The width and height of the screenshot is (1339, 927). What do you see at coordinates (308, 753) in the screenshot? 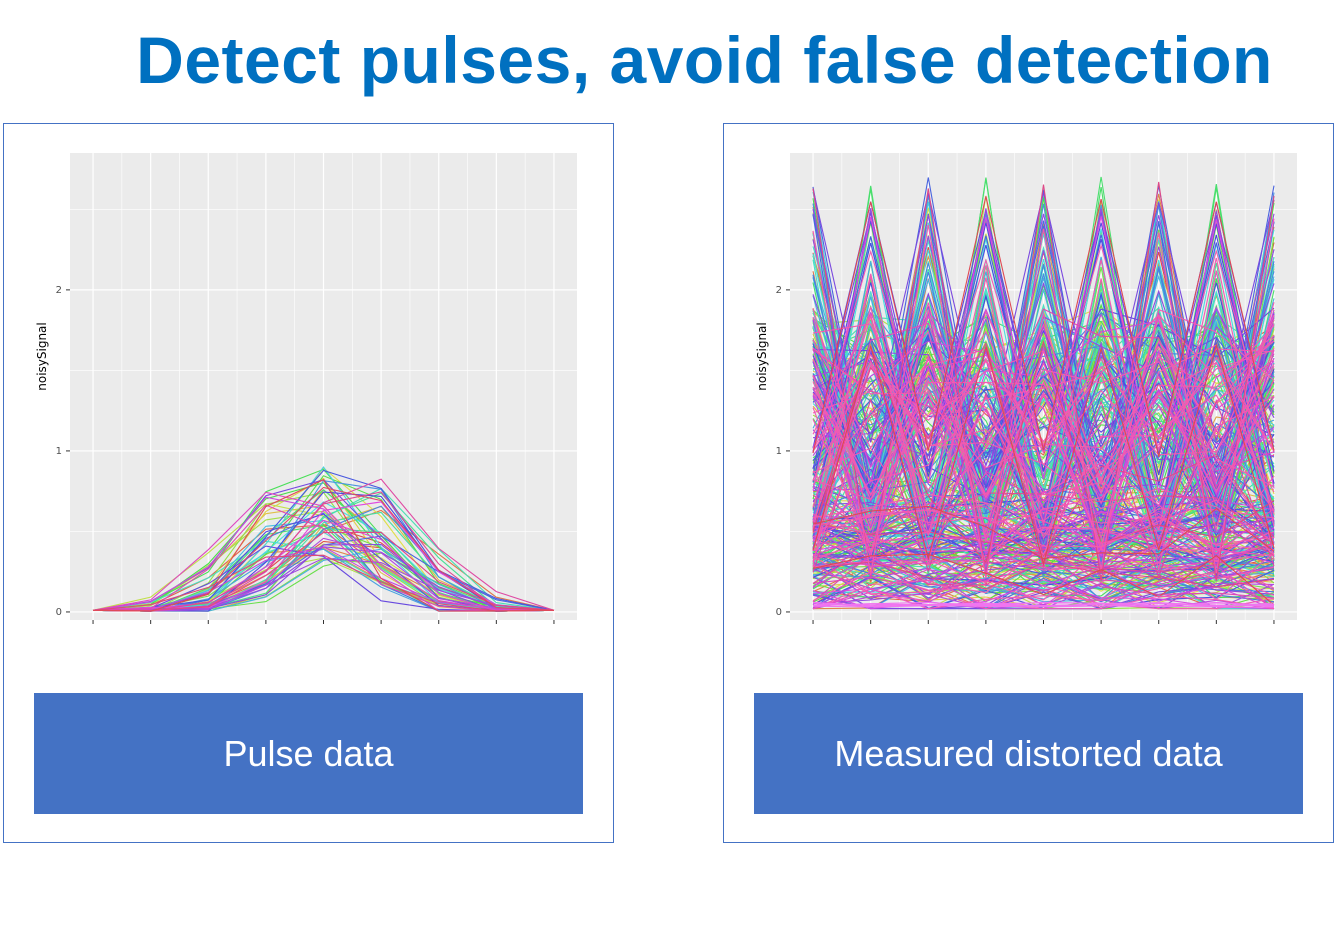
I see `pulse-data-caption: Pulse data` at bounding box center [308, 753].